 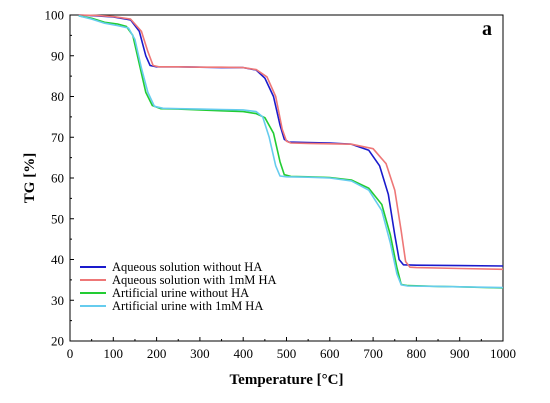 I want to click on x-tick-label: 800, so click(x=417, y=353).